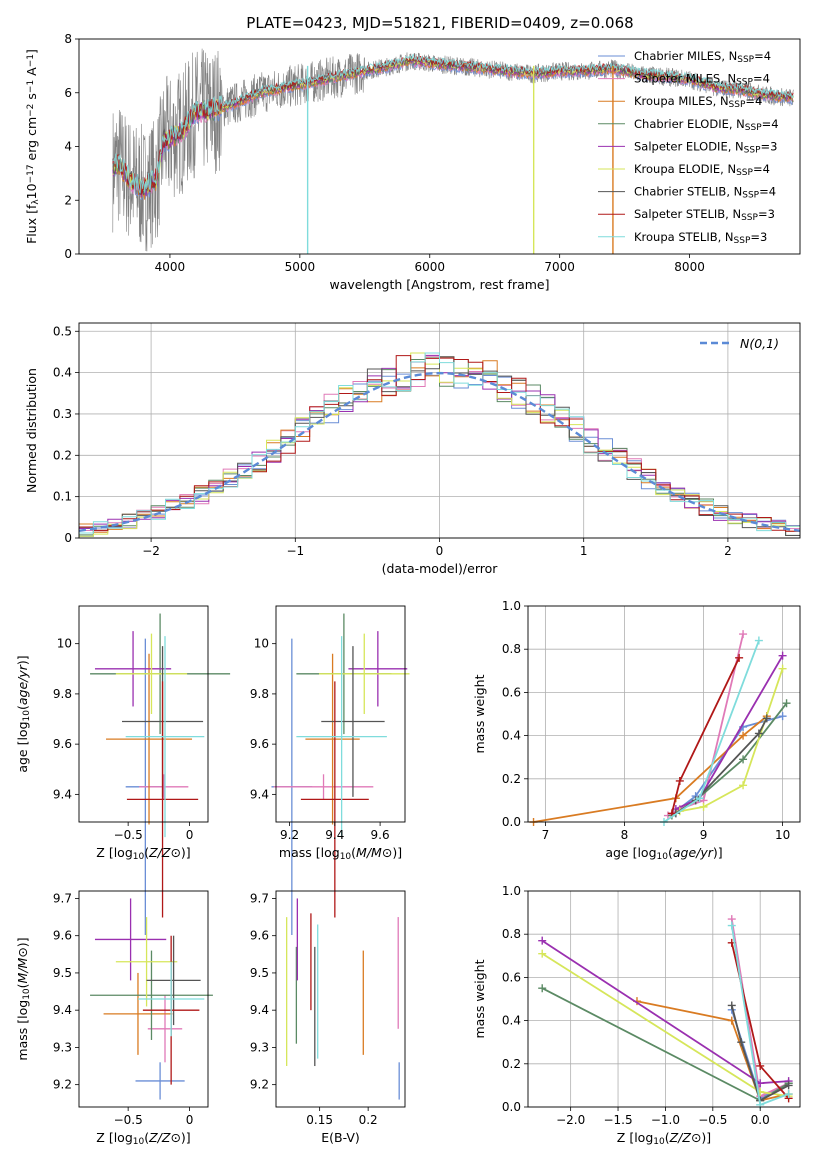 This screenshot has width=819, height=1170. What do you see at coordinates (689, 124) in the screenshot?
I see `label-part: Chabrier ELODIE, N` at bounding box center [689, 124].